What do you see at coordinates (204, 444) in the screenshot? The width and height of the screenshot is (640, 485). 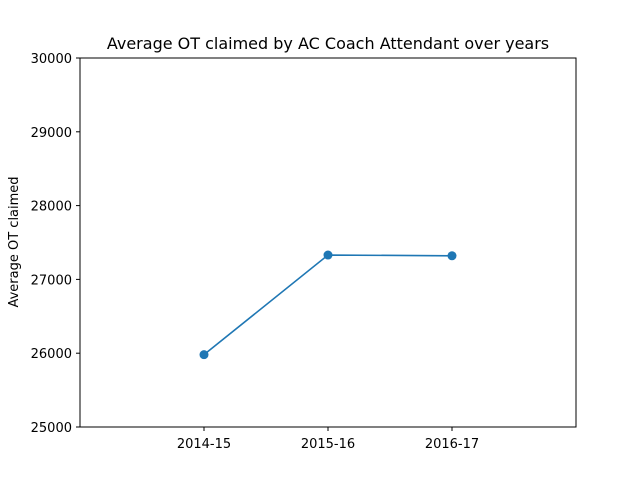 I see `x-tick-label: 2014-15` at bounding box center [204, 444].